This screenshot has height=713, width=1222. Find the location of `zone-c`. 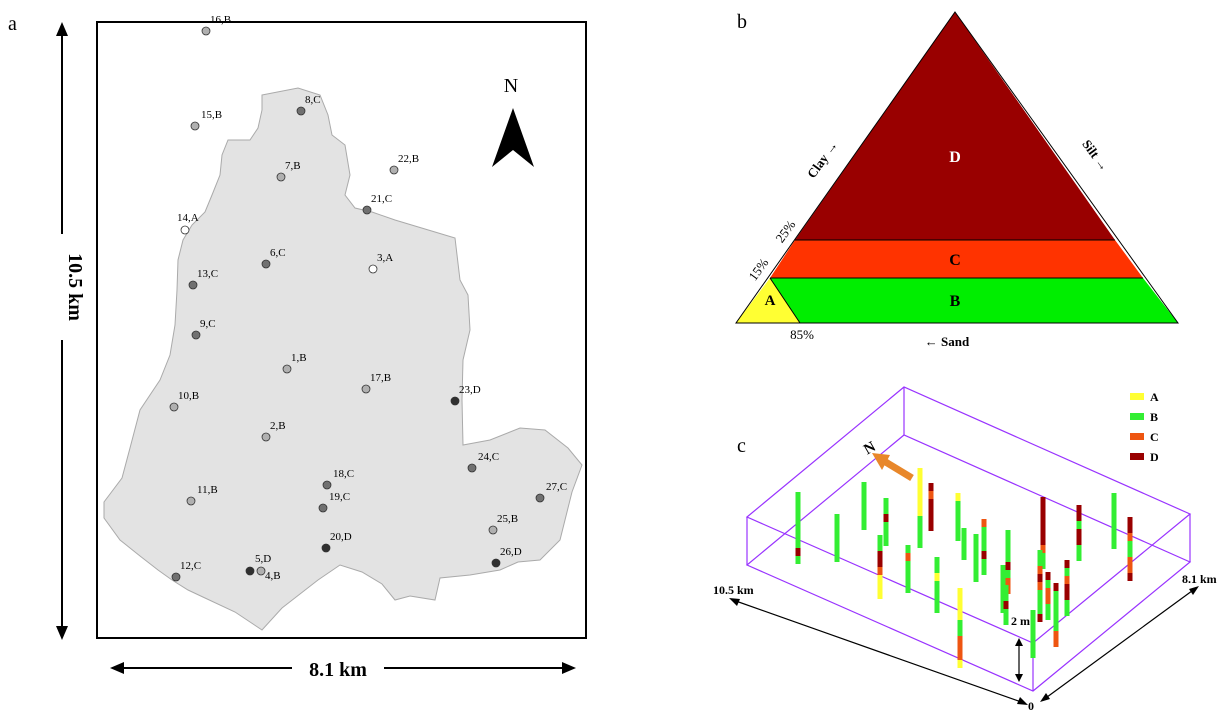

zone-c is located at coordinates (956, 259).